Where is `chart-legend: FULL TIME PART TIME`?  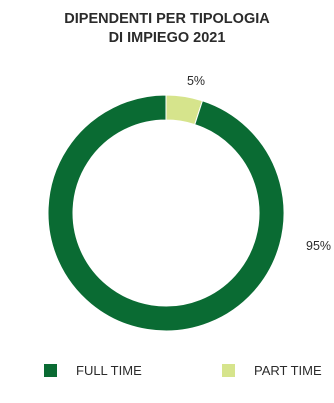
chart-legend: FULL TIME PART TIME is located at coordinates (167, 370).